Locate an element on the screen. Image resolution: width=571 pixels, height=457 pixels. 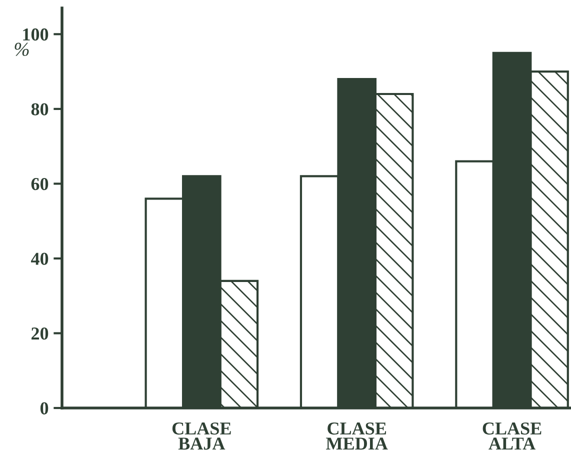
y-tick-label: 0 is located at coordinates (44, 408).